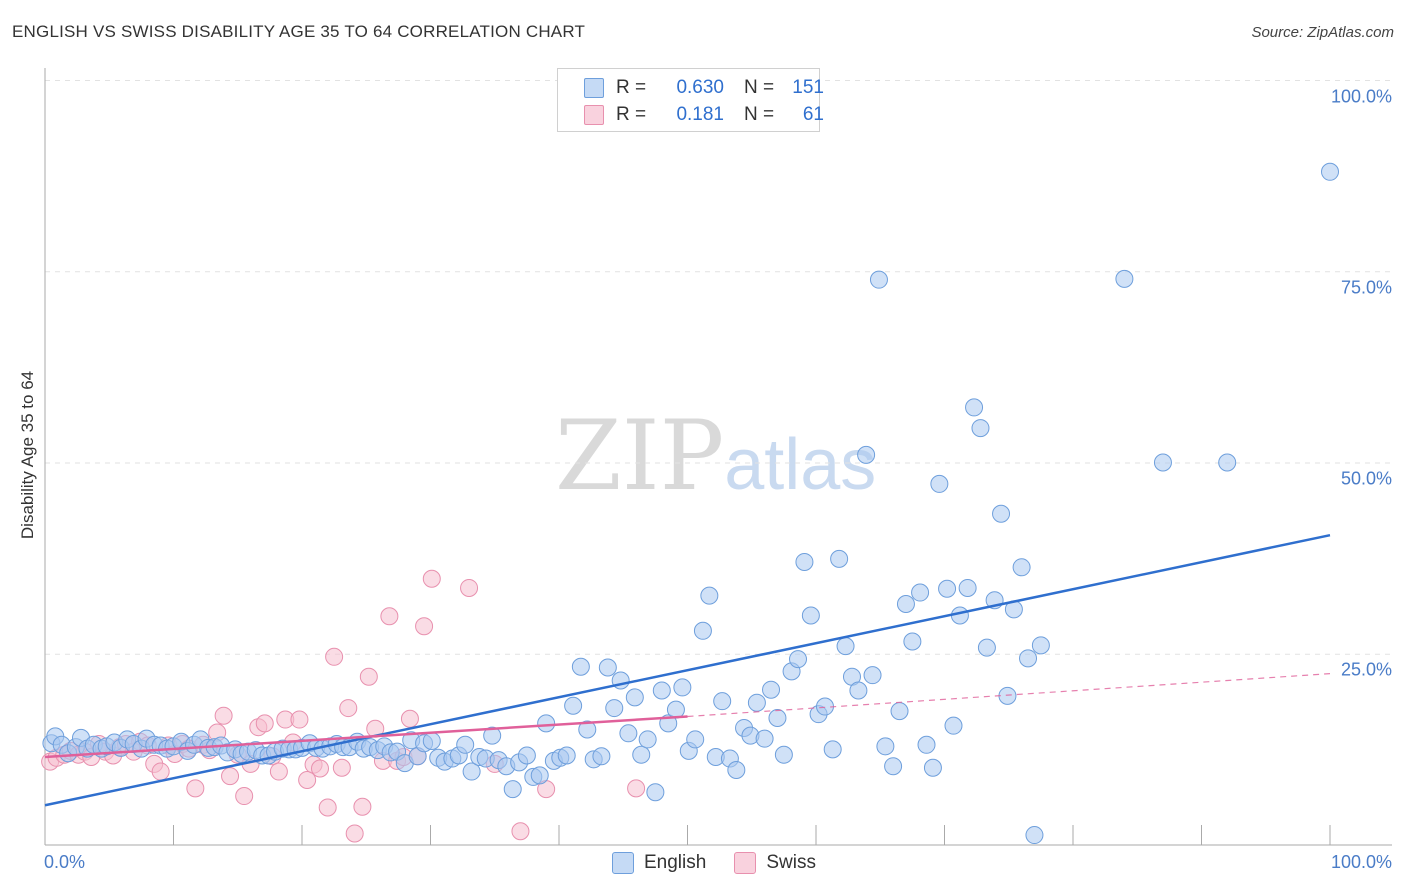 Image resolution: width=1406 pixels, height=892 pixels. Describe the element at coordinates (700, 114) in the screenshot. I see `legend-r-value-swiss: 0.181` at that location.